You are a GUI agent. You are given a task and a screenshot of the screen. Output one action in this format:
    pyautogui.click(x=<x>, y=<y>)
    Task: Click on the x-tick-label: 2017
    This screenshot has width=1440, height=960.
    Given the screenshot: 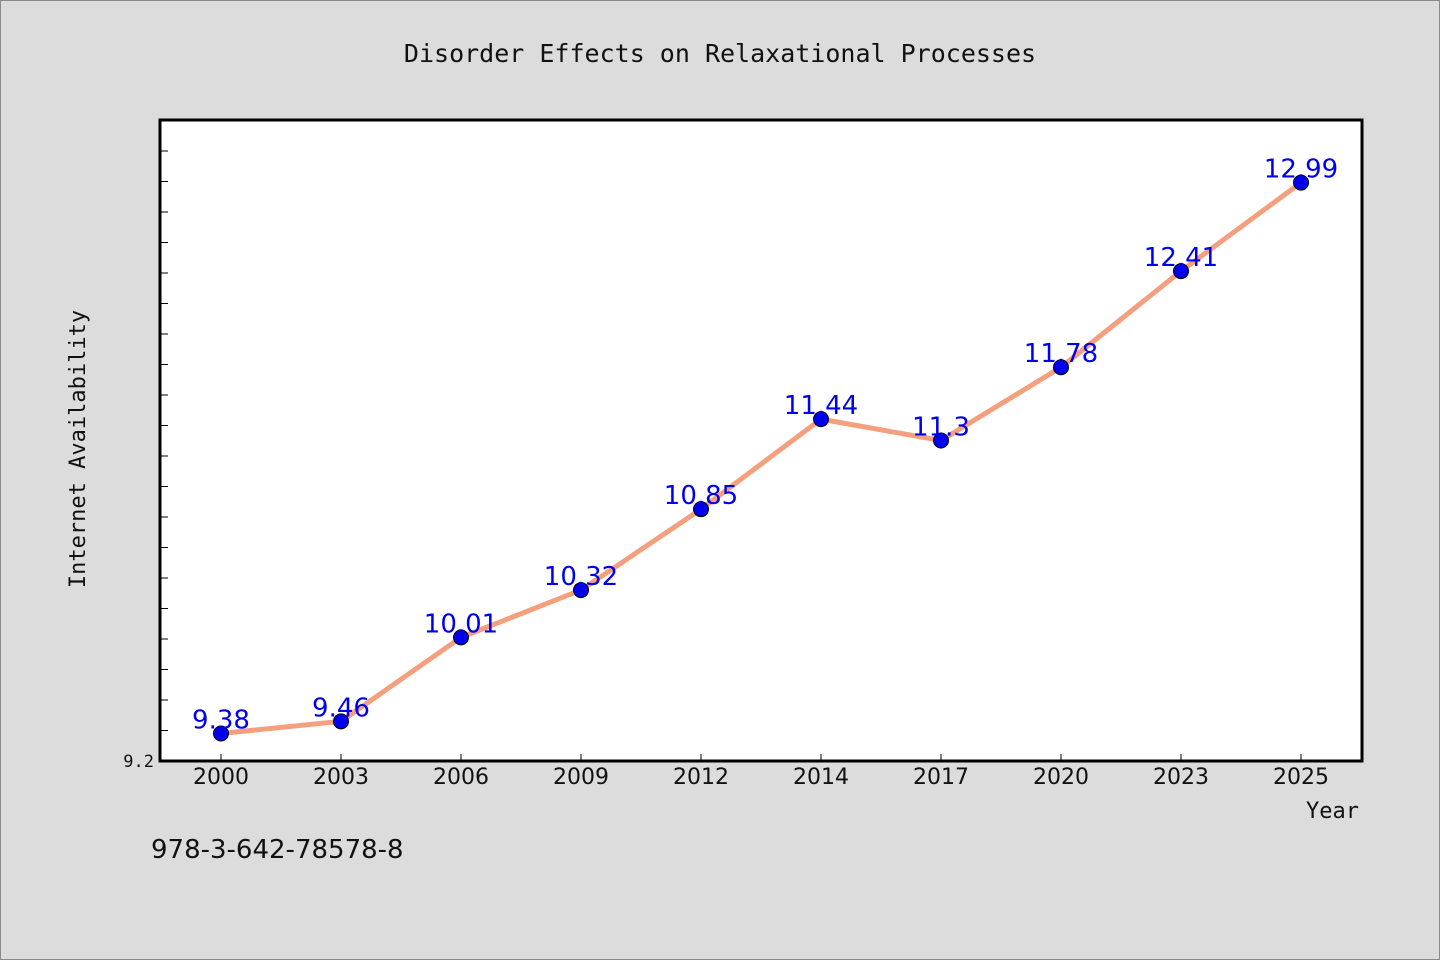 What is the action you would take?
    pyautogui.click(x=941, y=777)
    